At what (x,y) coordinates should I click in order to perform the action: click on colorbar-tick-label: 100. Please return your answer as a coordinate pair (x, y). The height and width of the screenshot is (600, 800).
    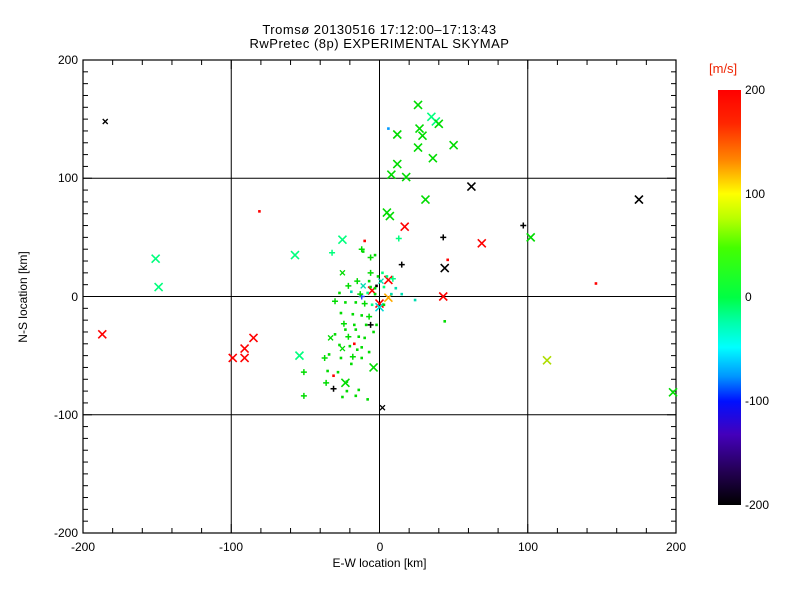
    Looking at the image, I should click on (755, 194).